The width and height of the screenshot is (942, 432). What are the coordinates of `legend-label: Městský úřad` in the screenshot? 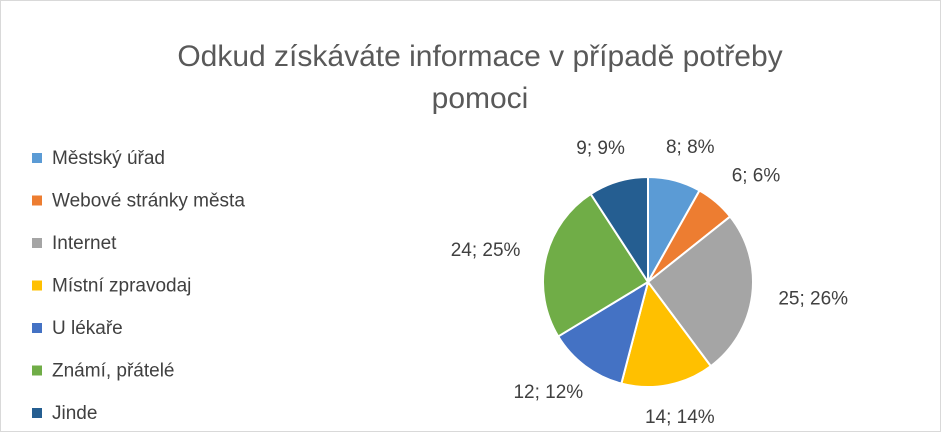 It's located at (108, 158).